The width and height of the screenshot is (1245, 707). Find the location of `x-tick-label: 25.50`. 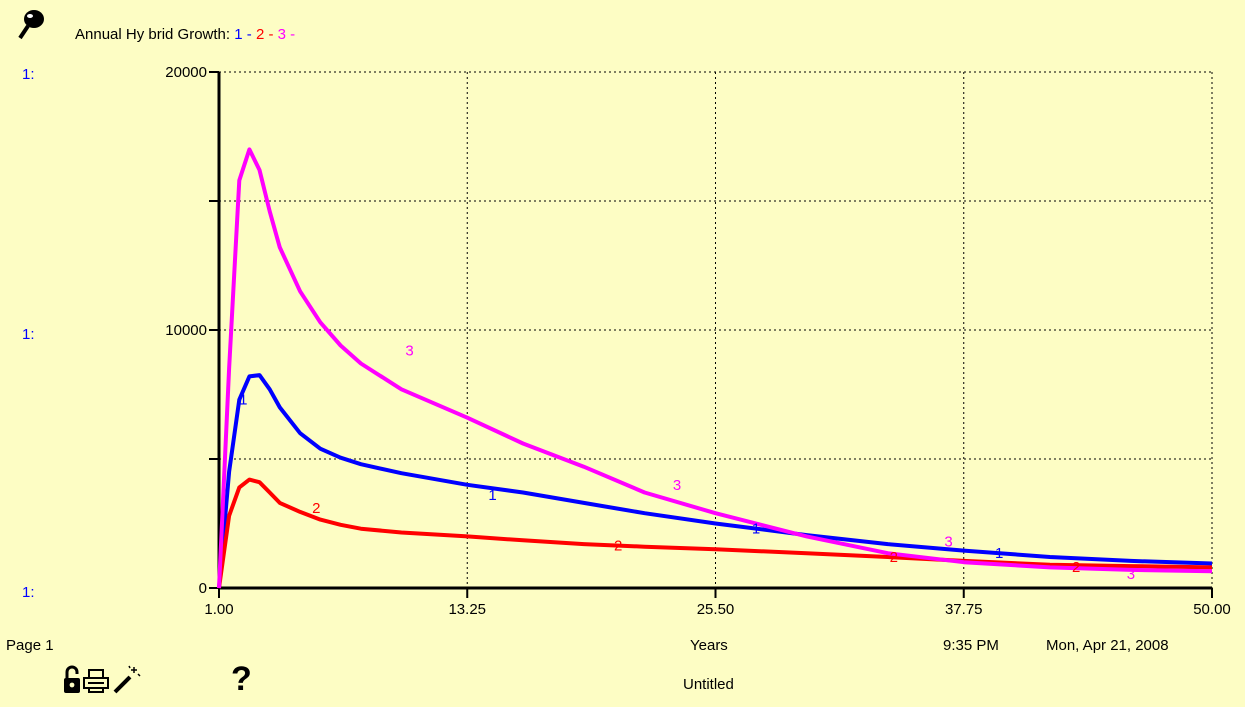

x-tick-label: 25.50 is located at coordinates (716, 609).